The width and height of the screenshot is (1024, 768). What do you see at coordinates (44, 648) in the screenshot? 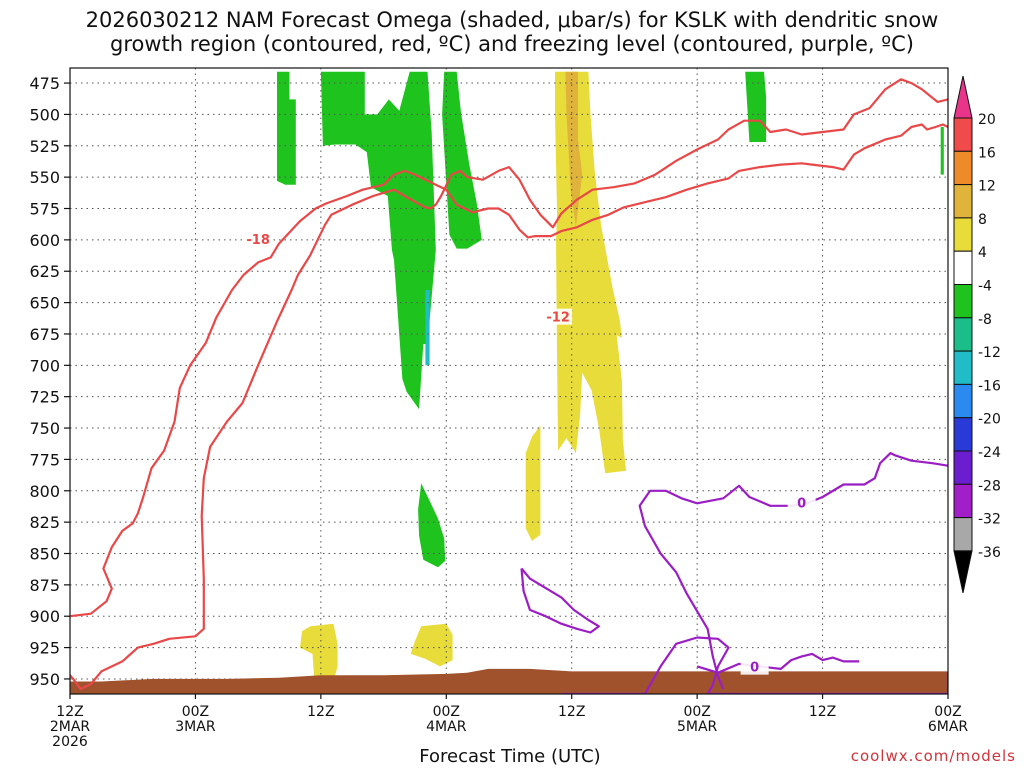
I see `y-tick-label-925: 925` at bounding box center [44, 648].